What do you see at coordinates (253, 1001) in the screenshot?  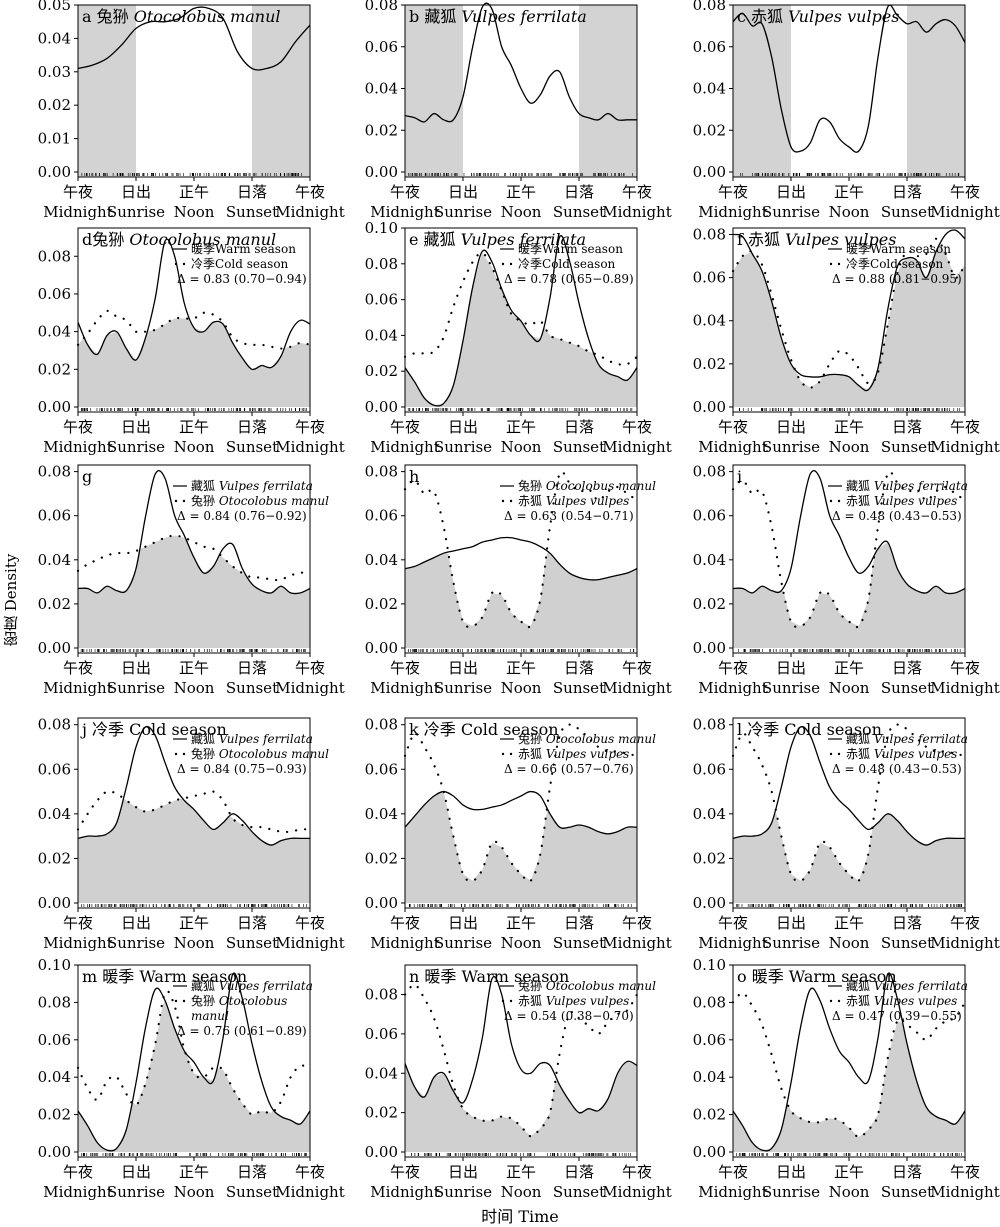 I see `legend-label-en: Otocolobus` at bounding box center [253, 1001].